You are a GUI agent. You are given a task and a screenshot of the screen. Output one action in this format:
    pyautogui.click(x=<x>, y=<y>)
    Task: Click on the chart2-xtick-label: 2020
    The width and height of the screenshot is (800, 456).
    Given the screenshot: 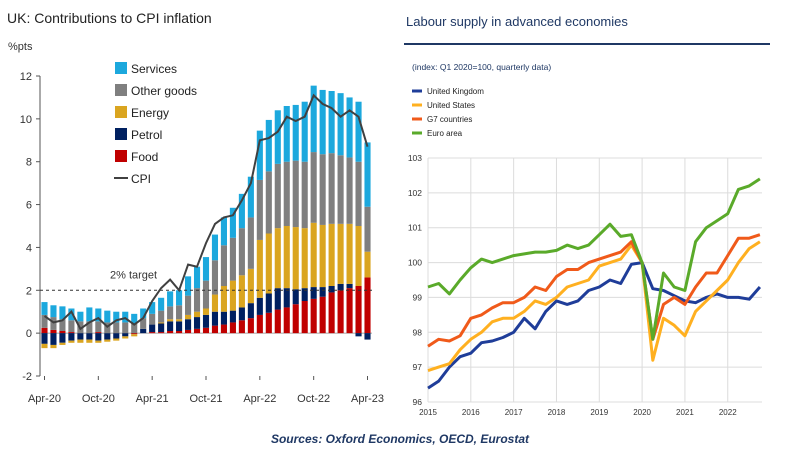 What is the action you would take?
    pyautogui.click(x=642, y=412)
    